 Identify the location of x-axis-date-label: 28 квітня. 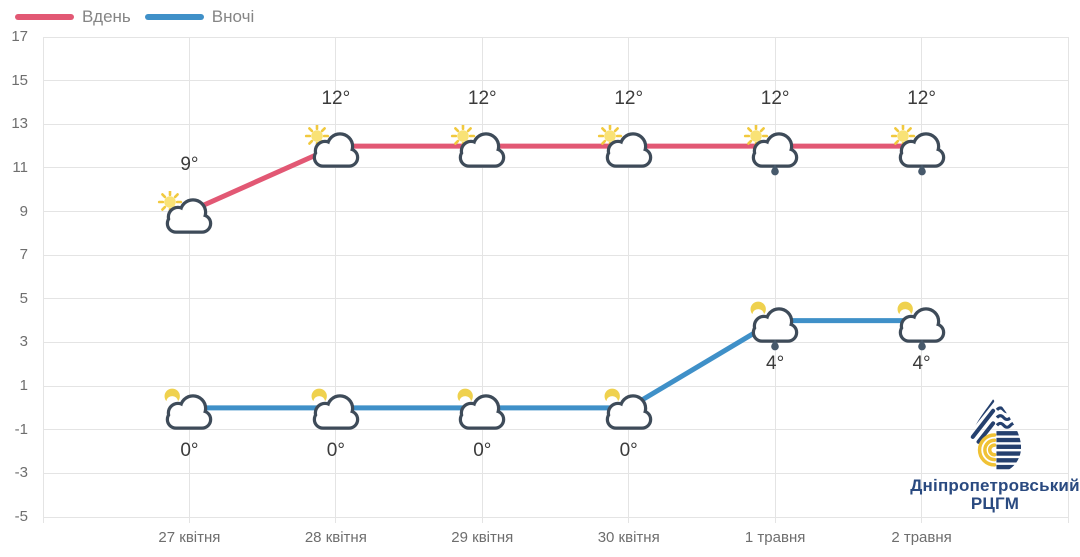
(335, 537).